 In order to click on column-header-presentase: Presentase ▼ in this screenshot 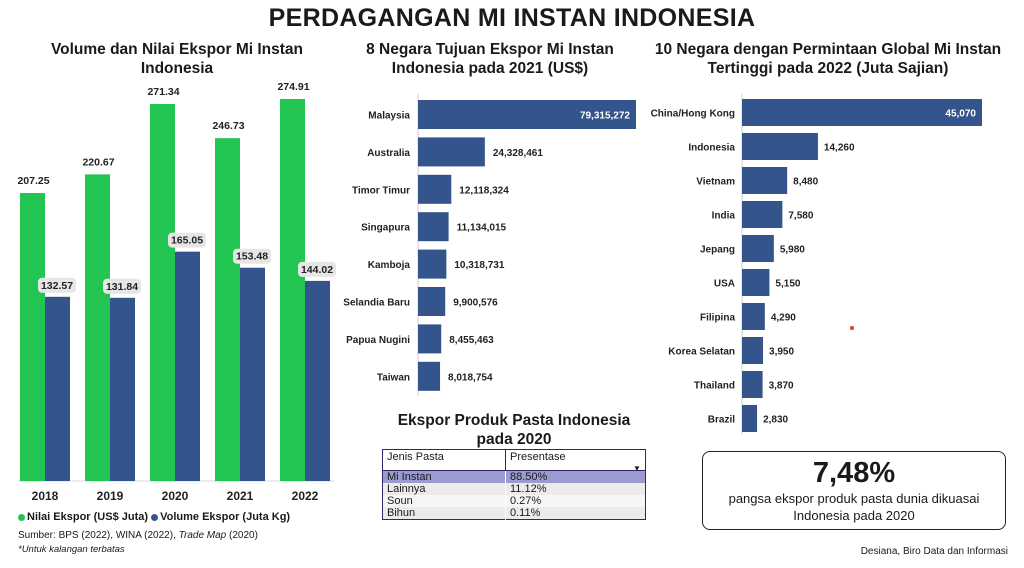, I will do `click(575, 461)`.